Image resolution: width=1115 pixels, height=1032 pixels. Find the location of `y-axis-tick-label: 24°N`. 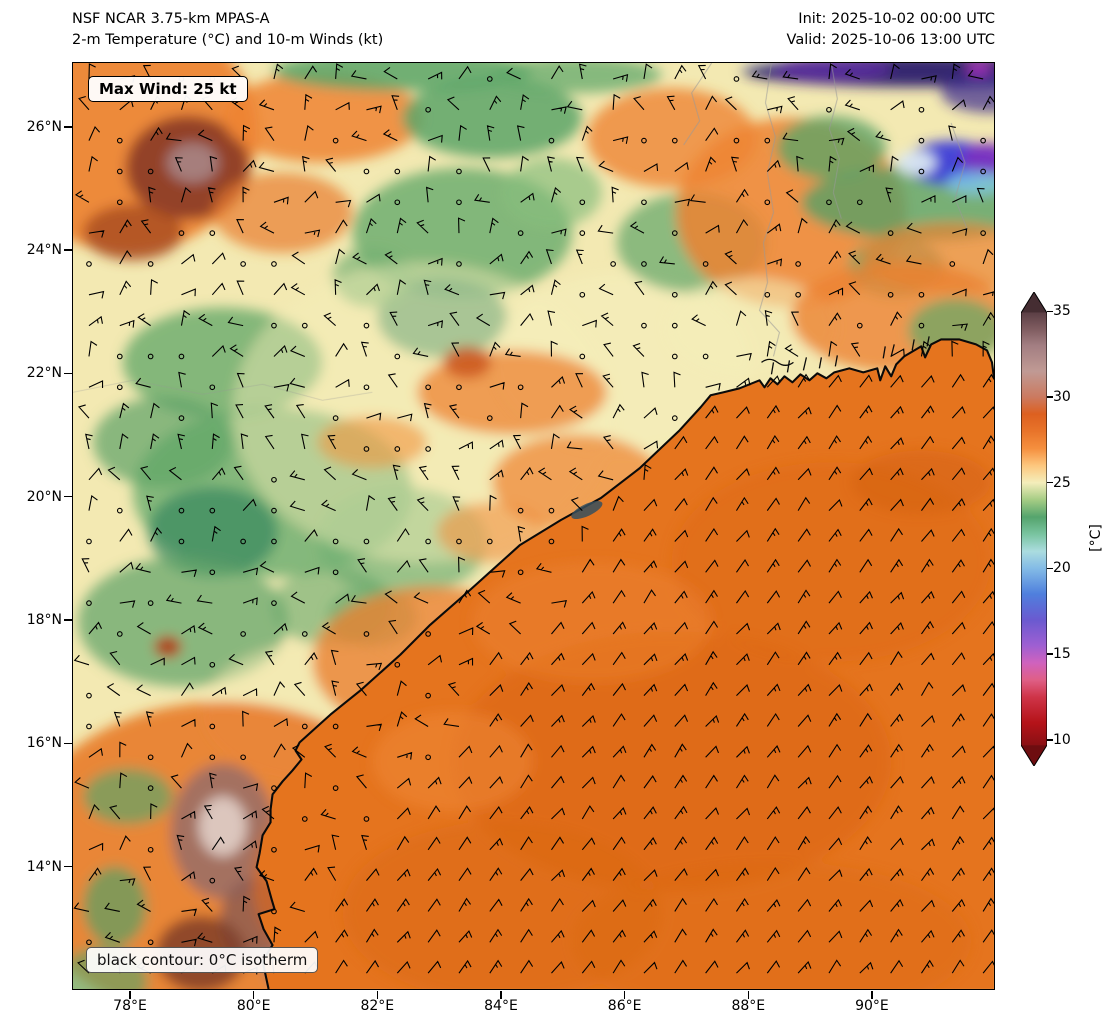

y-axis-tick-label: 24°N is located at coordinates (44, 250).